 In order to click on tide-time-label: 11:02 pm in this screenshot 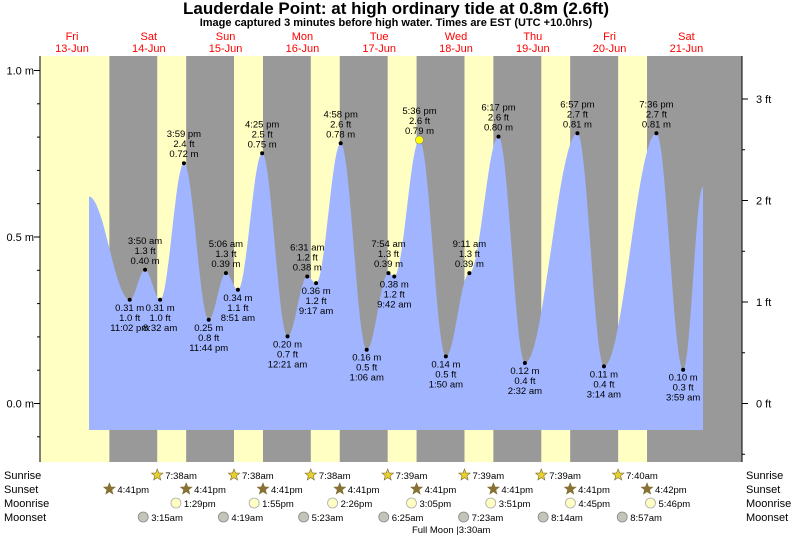, I will do `click(129, 328)`.